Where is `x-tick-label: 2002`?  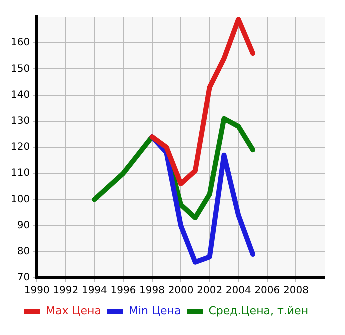 x-tick-label: 2002 is located at coordinates (210, 291).